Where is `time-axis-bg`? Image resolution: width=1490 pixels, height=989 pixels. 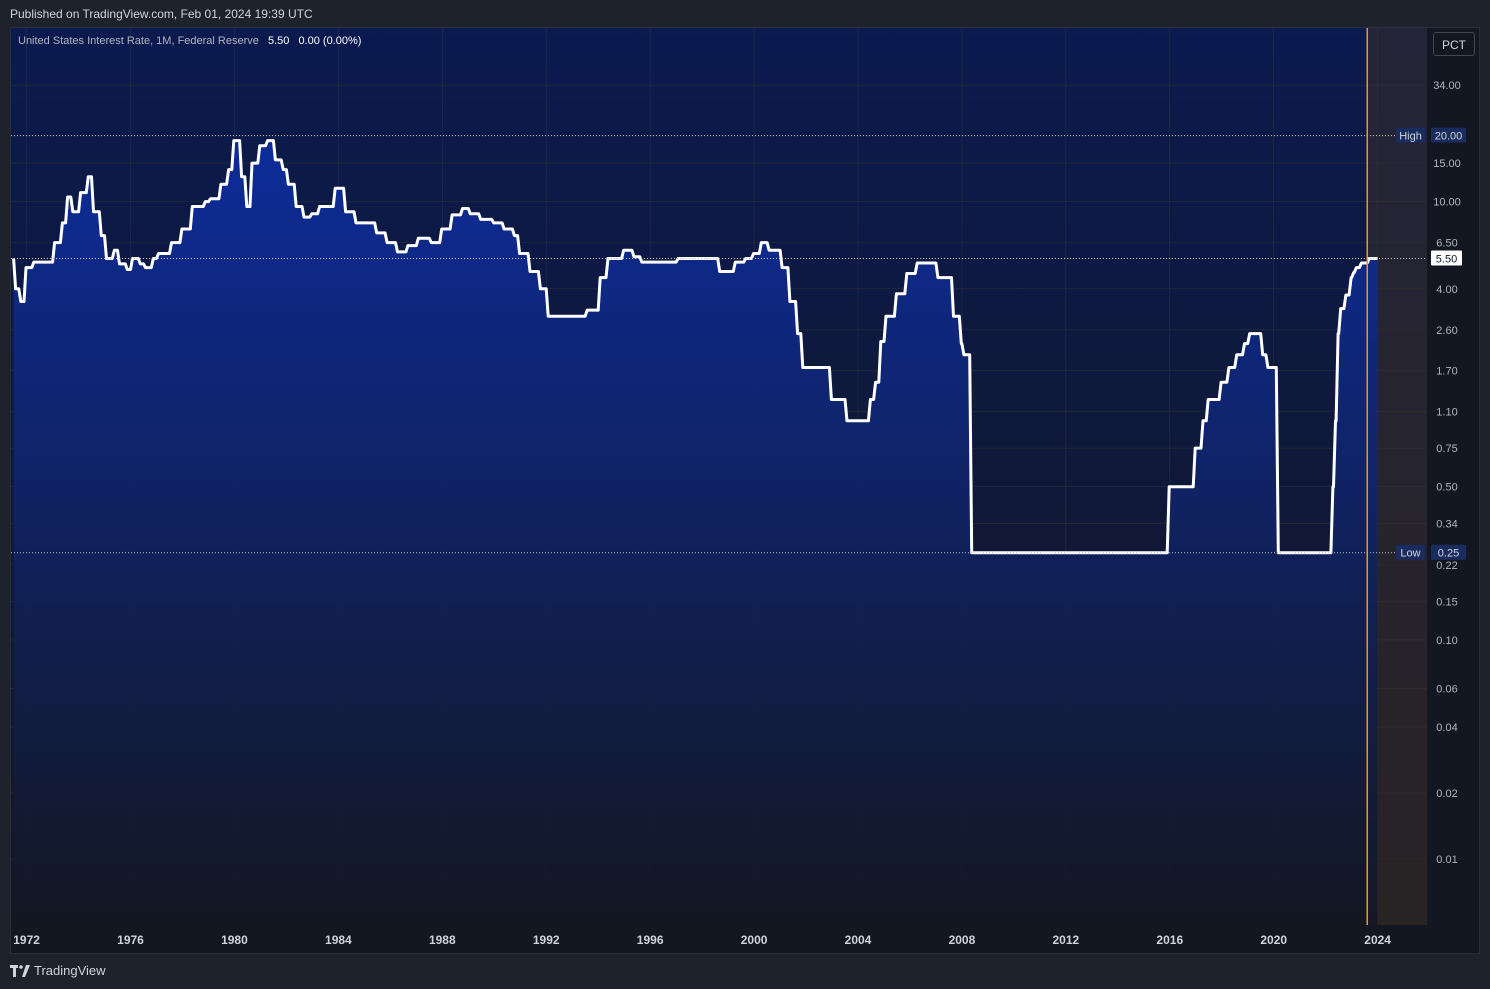 time-axis-bg is located at coordinates (745, 939).